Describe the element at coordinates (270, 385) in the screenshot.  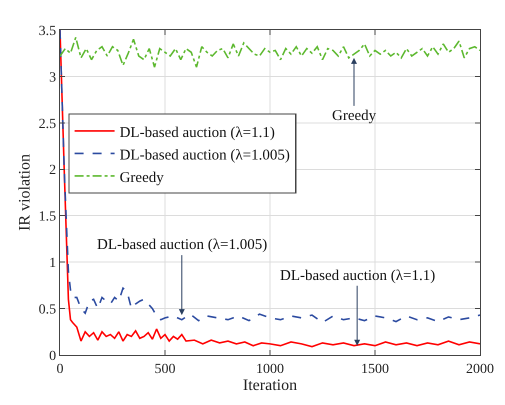
I see `x-axis-title: Iteration` at that location.